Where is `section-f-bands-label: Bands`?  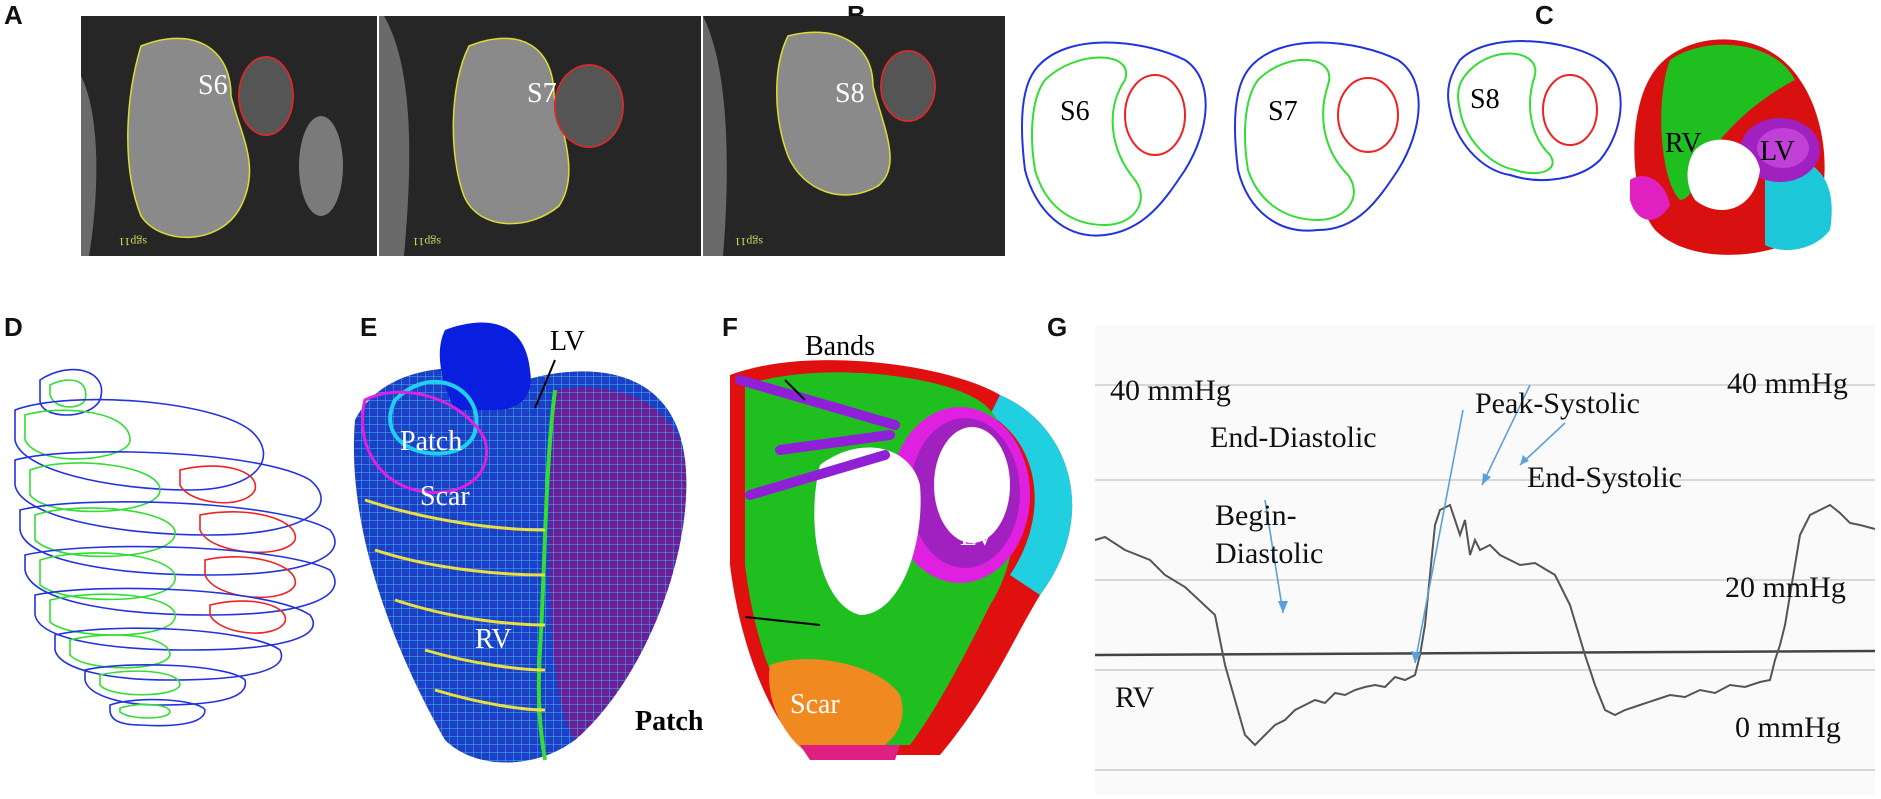
section-f-bands-label: Bands is located at coordinates (840, 346).